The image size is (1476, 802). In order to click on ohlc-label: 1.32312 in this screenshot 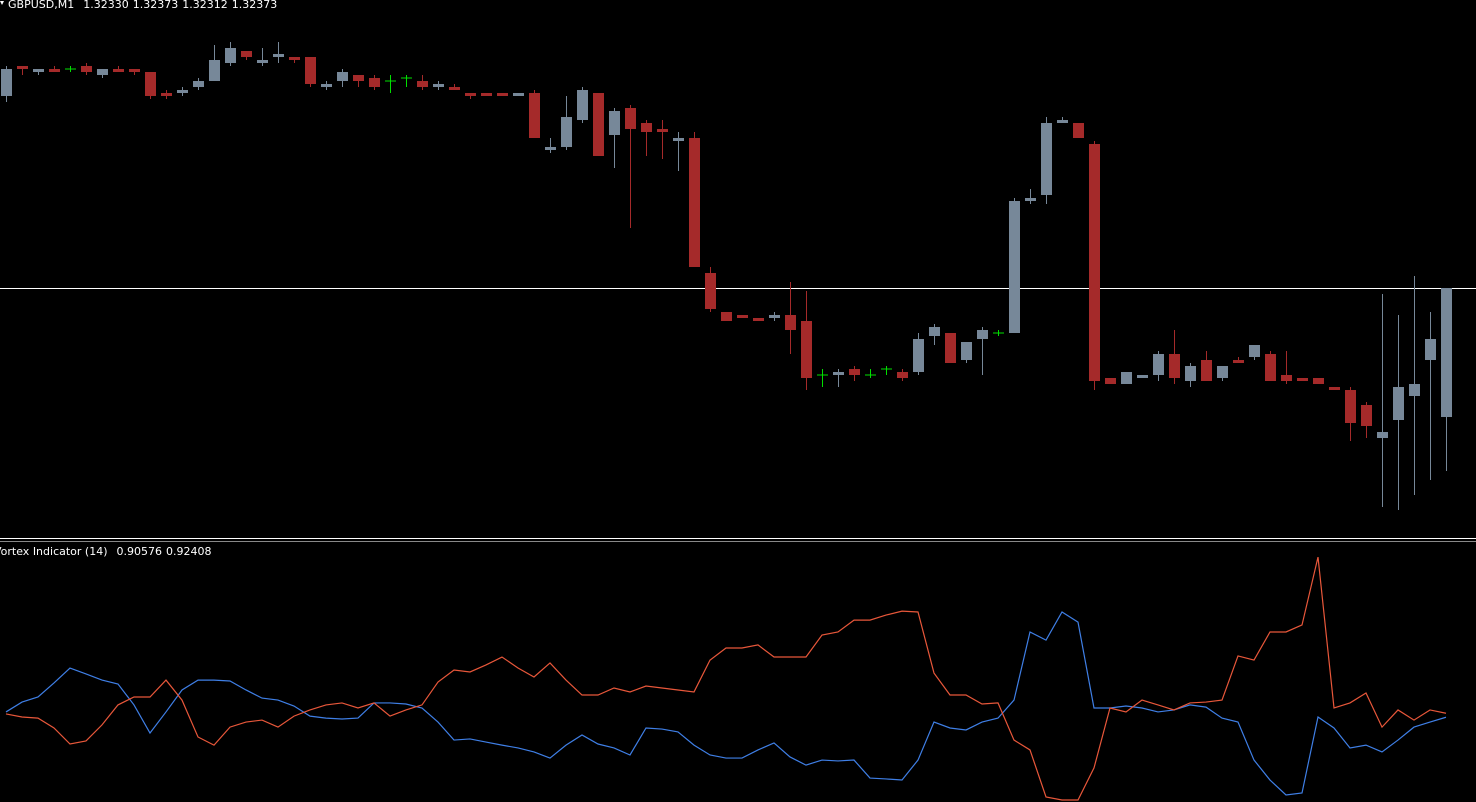, I will do `click(205, 5)`.